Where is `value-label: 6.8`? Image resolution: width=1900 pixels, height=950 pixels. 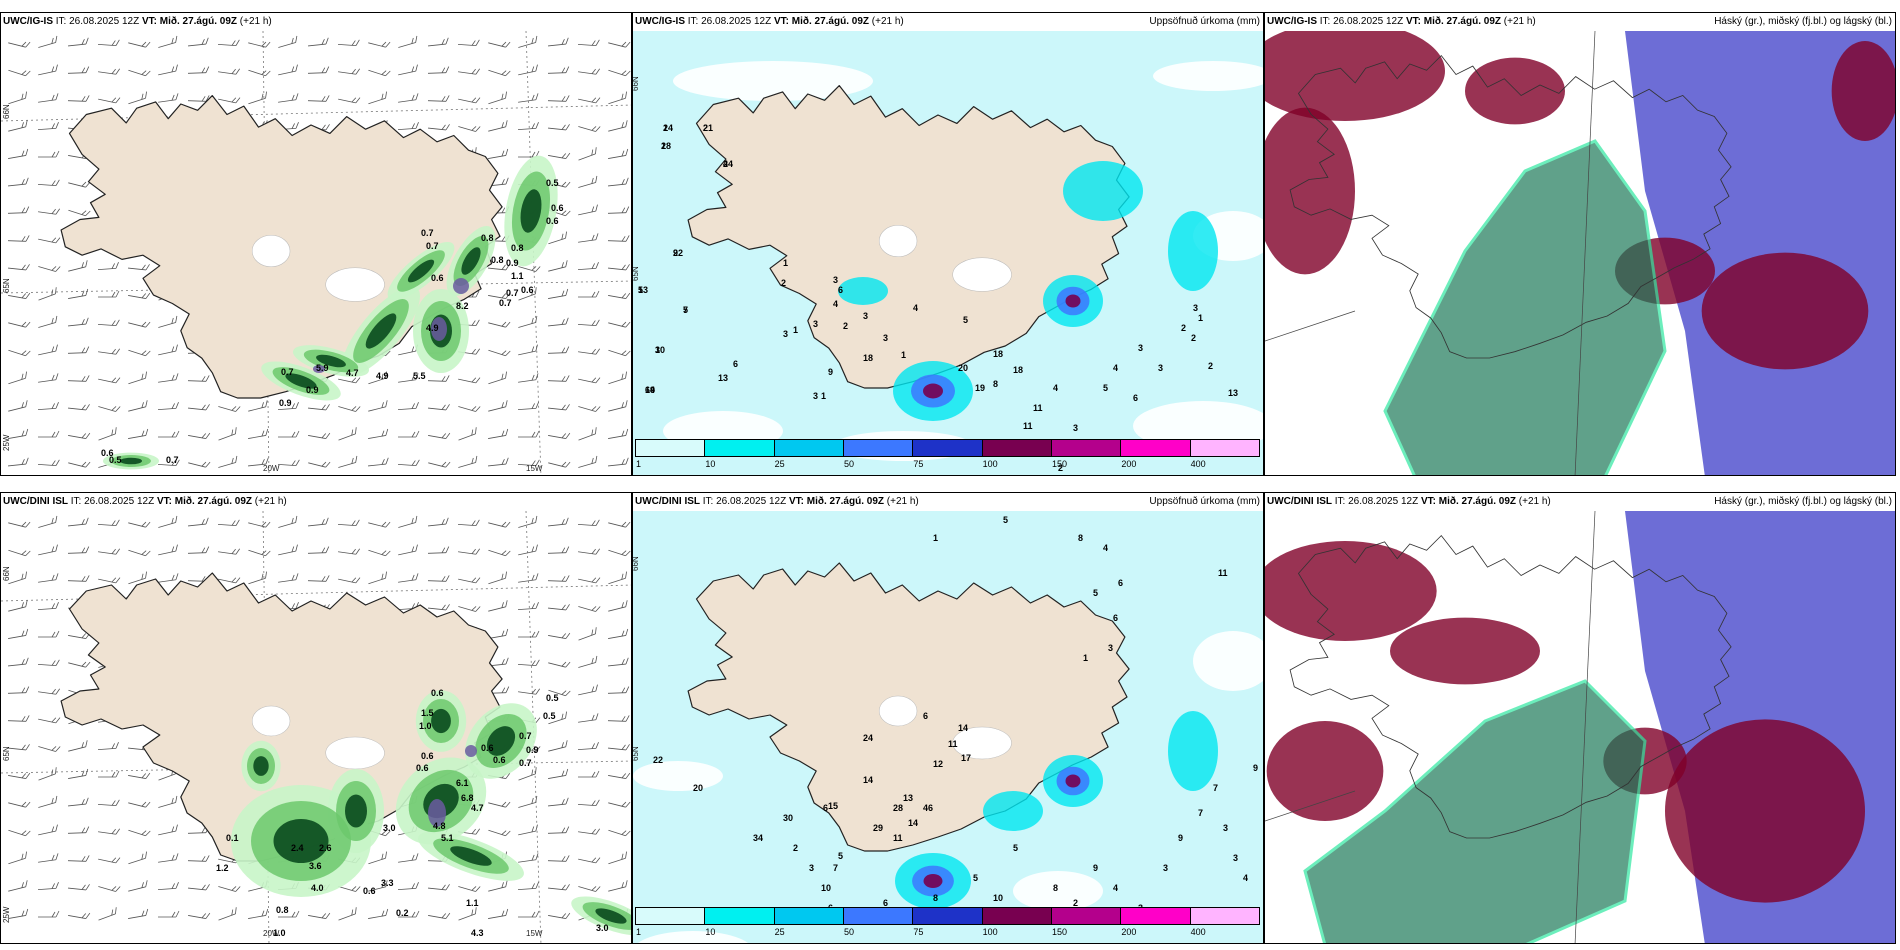
value-label: 6.8 is located at coordinates (467, 798).